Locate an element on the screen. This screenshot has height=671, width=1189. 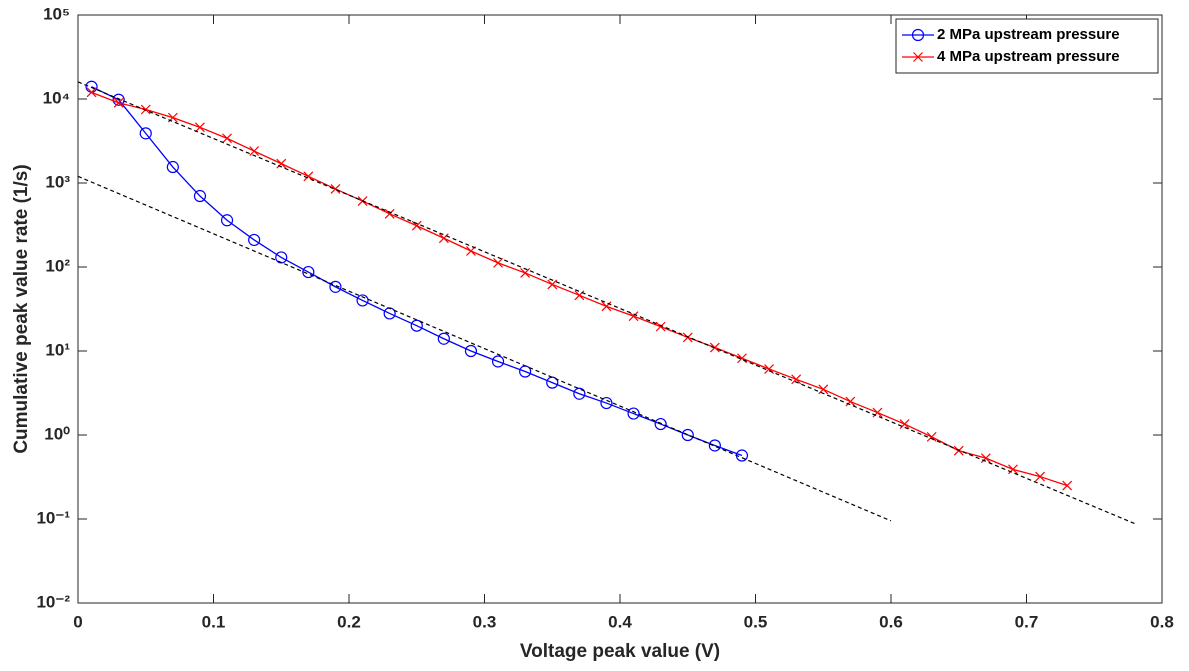
legend-box is located at coordinates (1027, 46).